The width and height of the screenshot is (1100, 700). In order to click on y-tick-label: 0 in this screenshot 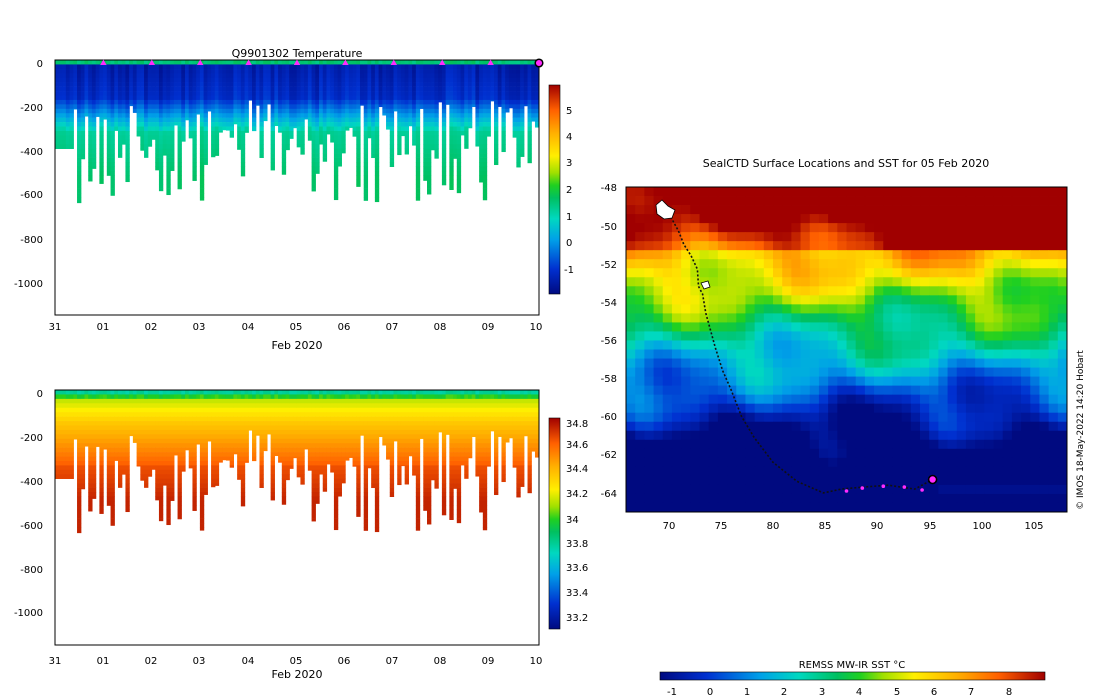, I will do `click(40, 64)`.